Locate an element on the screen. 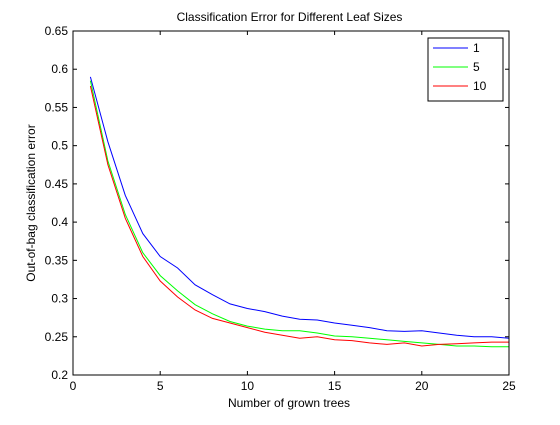 The height and width of the screenshot is (425, 560). y-tick-label: 0.45 is located at coordinates (57, 184).